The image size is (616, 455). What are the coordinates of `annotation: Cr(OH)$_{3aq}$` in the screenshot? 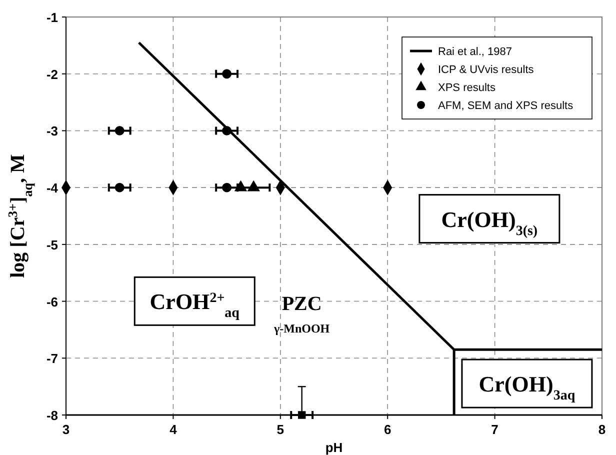 It's located at (527, 388).